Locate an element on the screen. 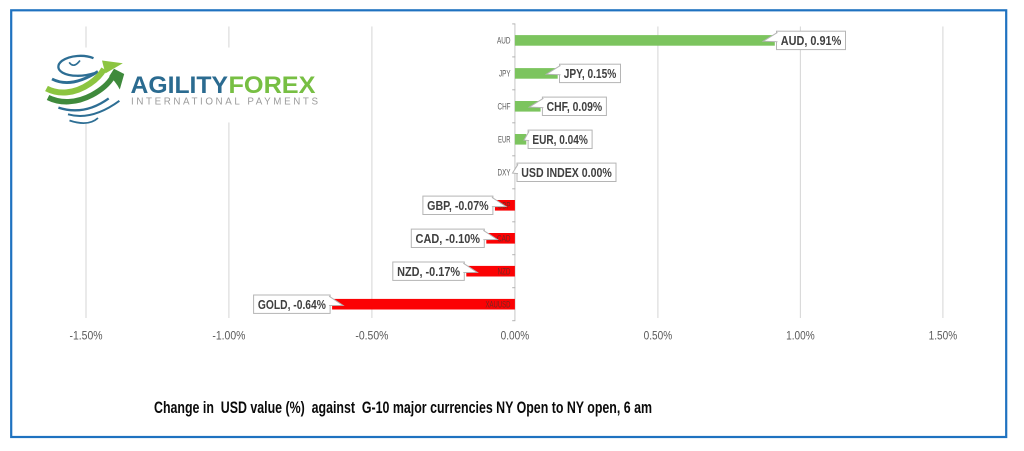 The height and width of the screenshot is (451, 1024). svg-text: NZD, -0.17% is located at coordinates (428, 271).